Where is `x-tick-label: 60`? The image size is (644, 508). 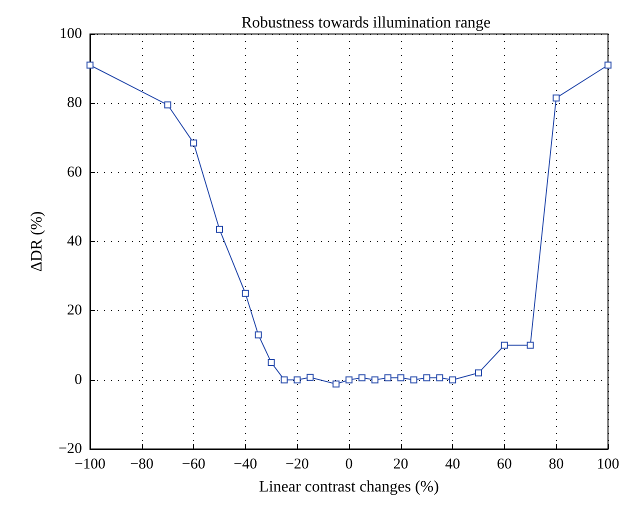
x-tick-label: 60 is located at coordinates (504, 464).